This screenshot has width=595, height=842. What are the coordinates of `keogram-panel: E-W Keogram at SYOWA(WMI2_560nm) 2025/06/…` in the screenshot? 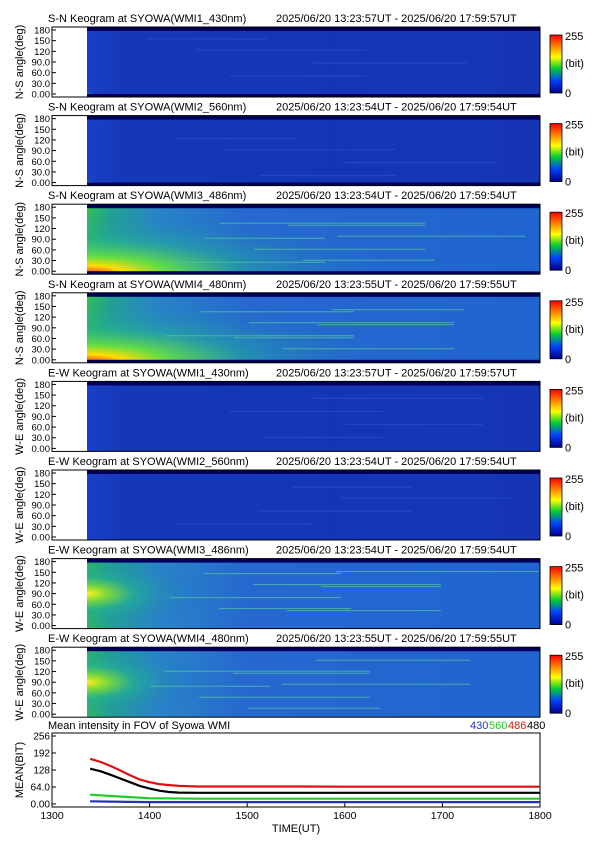 It's located at (299, 500).